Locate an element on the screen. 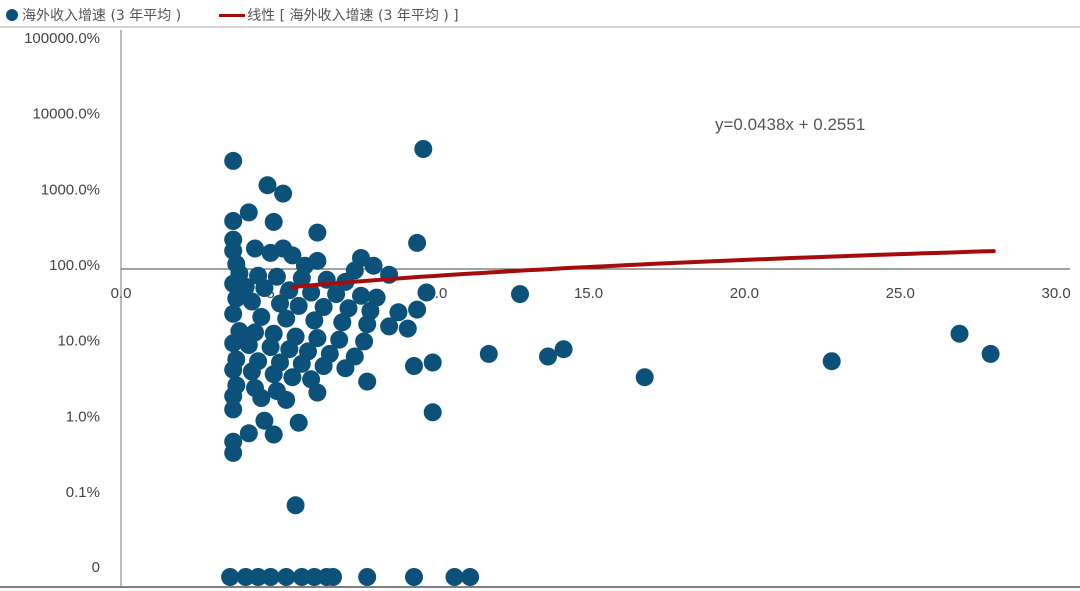 The width and height of the screenshot is (1080, 591). x-tick-label: 30.0 is located at coordinates (1055, 293).